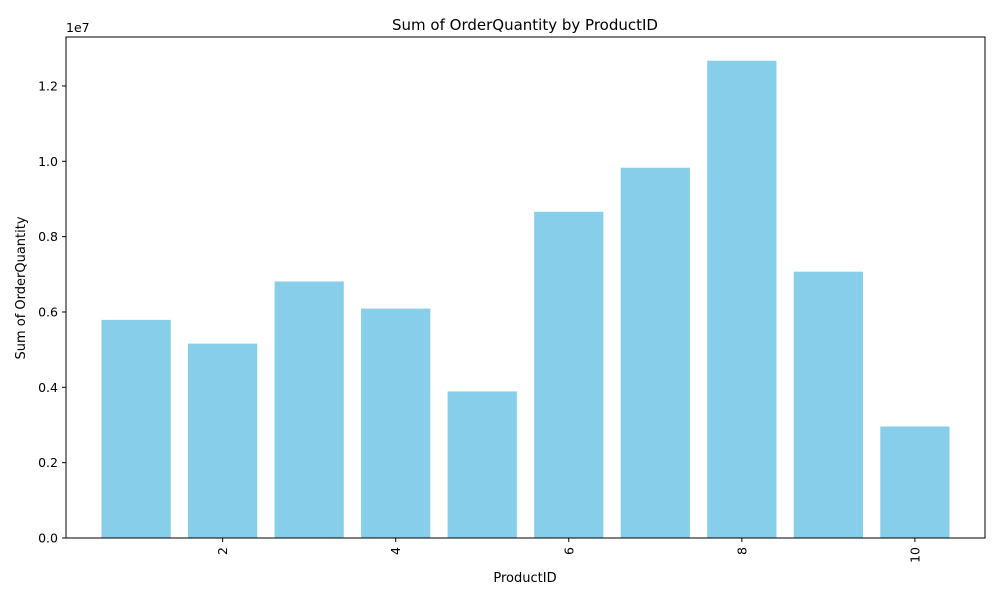 This screenshot has width=1000, height=600. I want to click on y-axis-ticks: 0.0 0.2 0.4 0.6 0.8 1.0 1.2, so click(52, 312).